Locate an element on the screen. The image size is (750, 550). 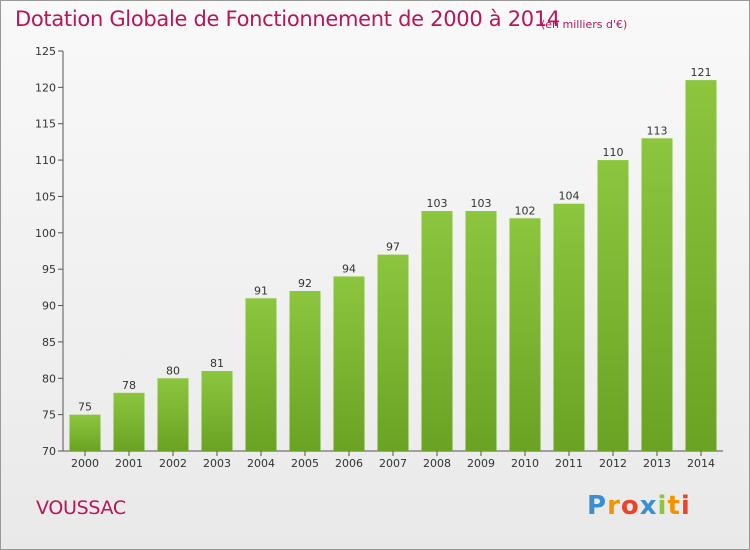
commune-name: VOUSSAC is located at coordinates (81, 508).